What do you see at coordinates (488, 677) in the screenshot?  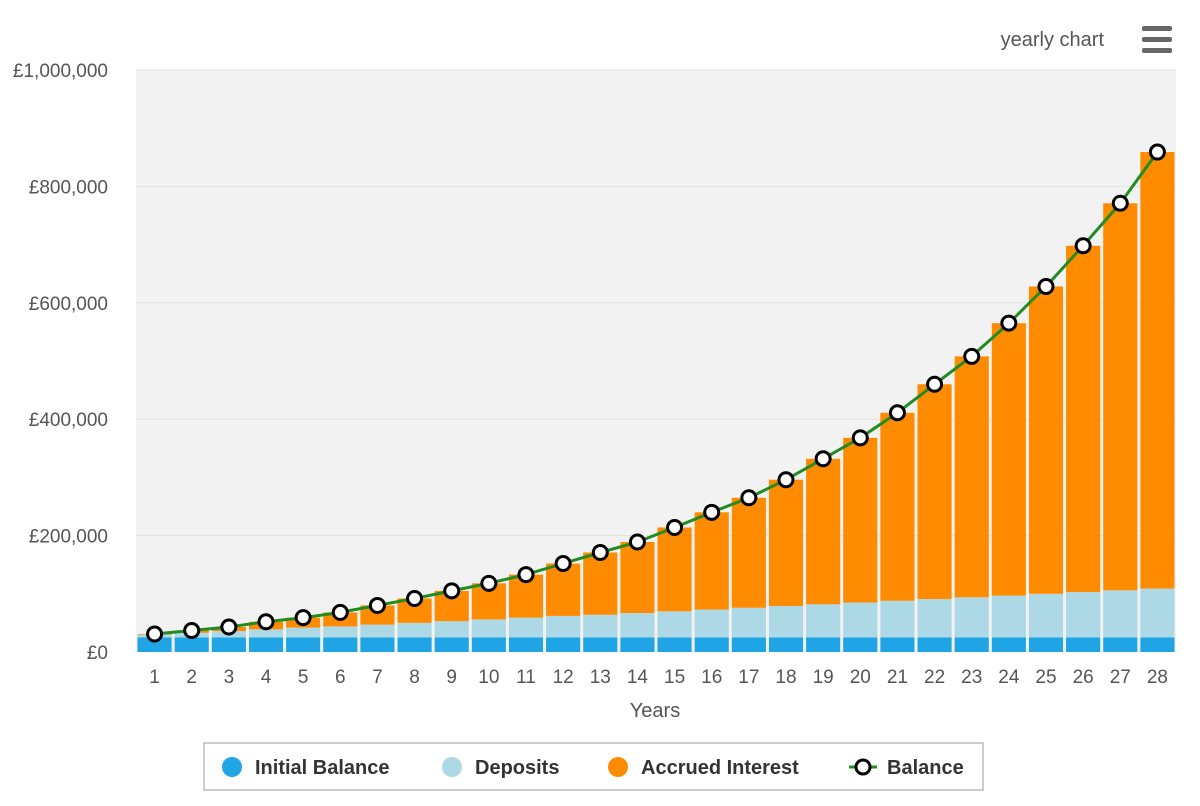 I see `x-tick-label: 10` at bounding box center [488, 677].